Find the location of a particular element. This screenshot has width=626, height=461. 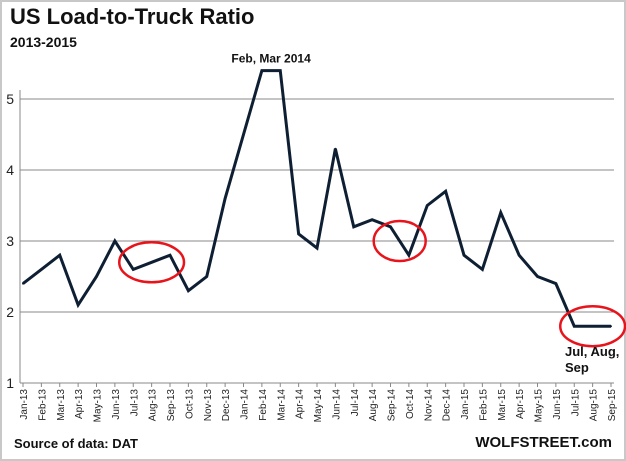

x-tick-label: Jan-14 is located at coordinates (245, 404).